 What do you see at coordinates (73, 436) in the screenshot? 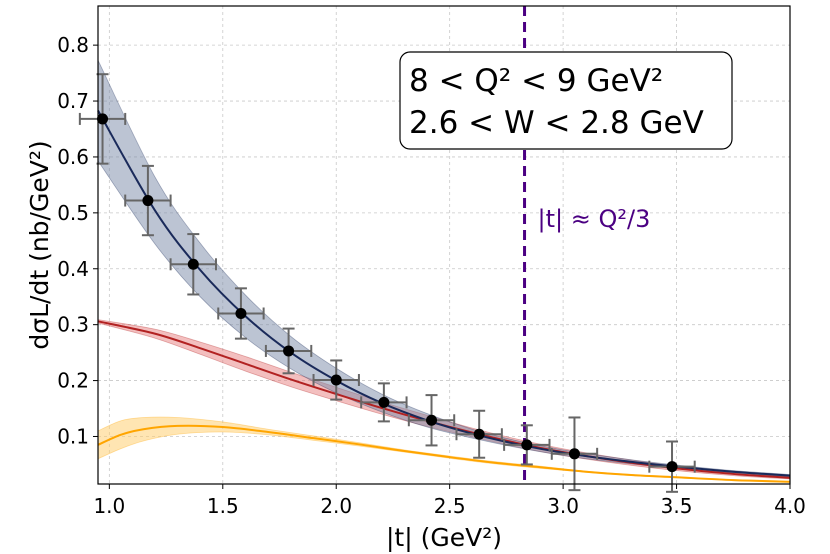
I see `y-tick-label: 0.1` at bounding box center [73, 436].